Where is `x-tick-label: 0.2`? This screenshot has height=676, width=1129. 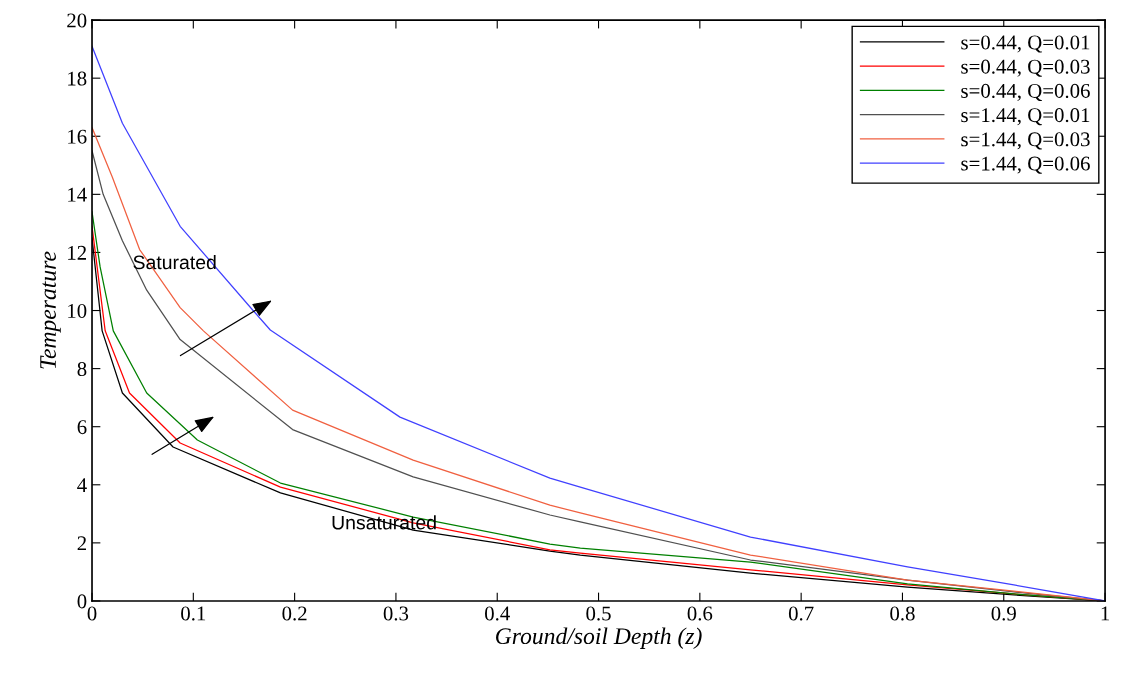 x-tick-label: 0.2 is located at coordinates (294, 613).